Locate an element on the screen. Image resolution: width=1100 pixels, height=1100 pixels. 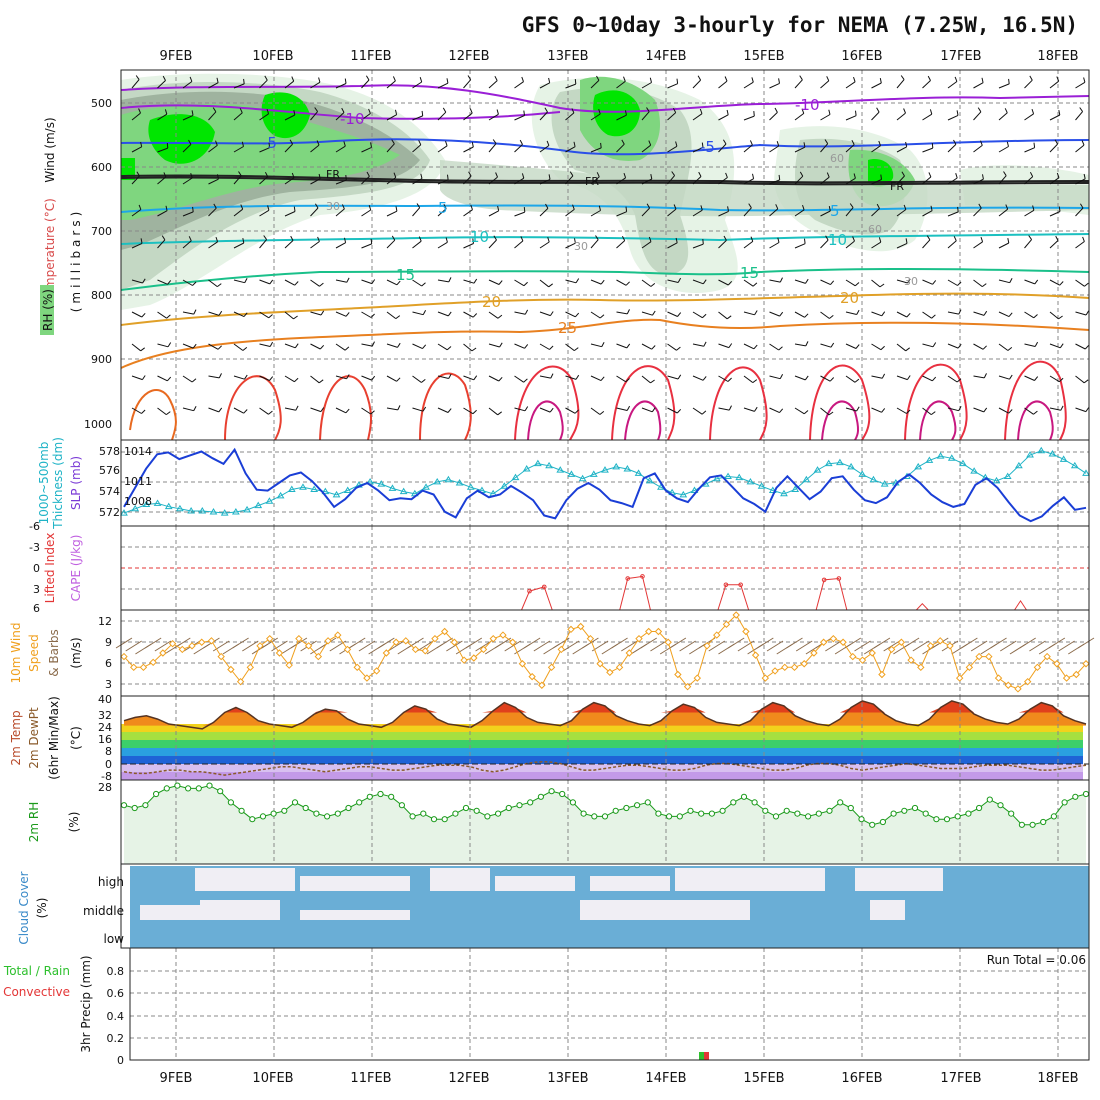
contour-label: 15 is located at coordinates (405, 275).